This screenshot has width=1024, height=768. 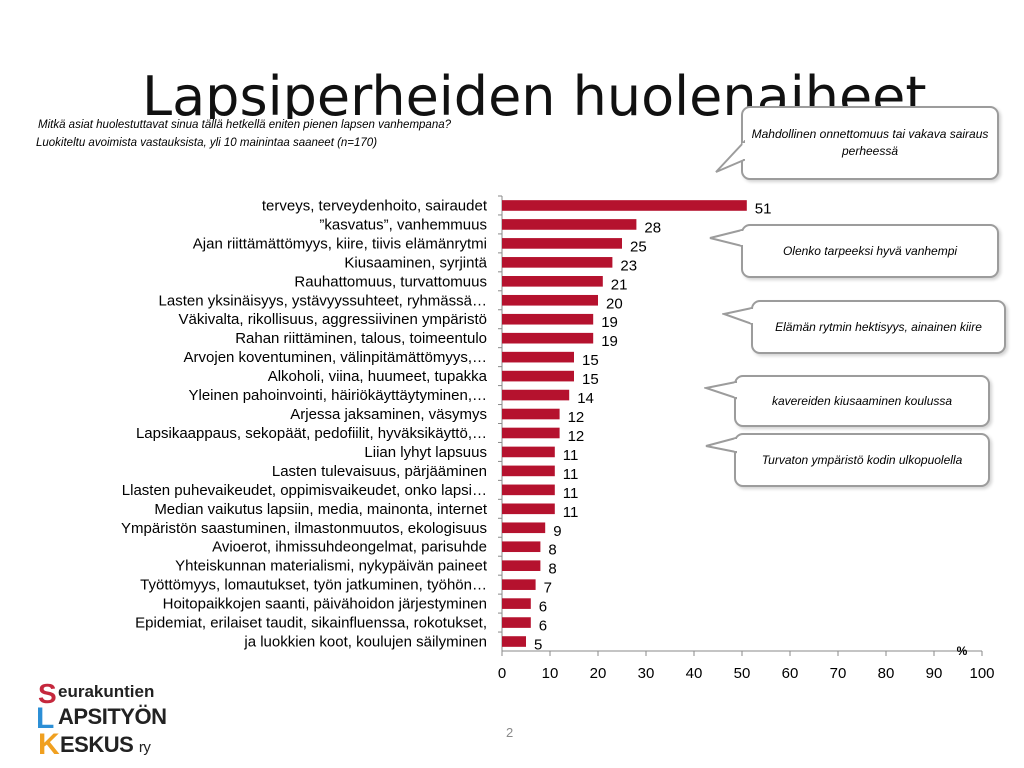 What do you see at coordinates (934, 673) in the screenshot?
I see `x-tick-label: 90` at bounding box center [934, 673].